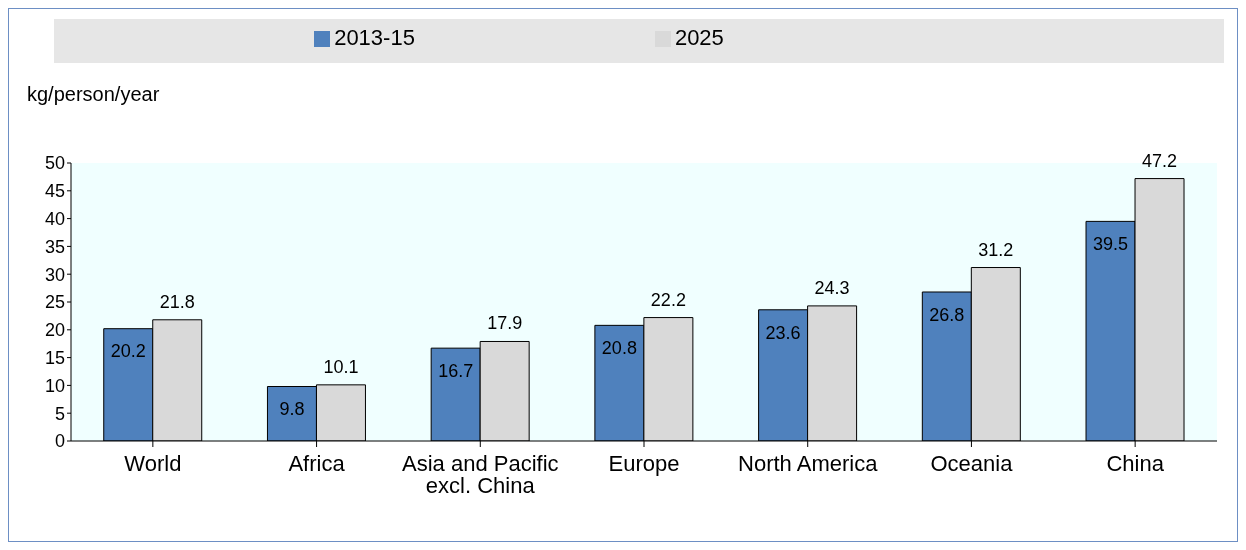  Describe the element at coordinates (480, 474) in the screenshot. I see `x-tick-label: Asia and Pacific excl. China` at that location.